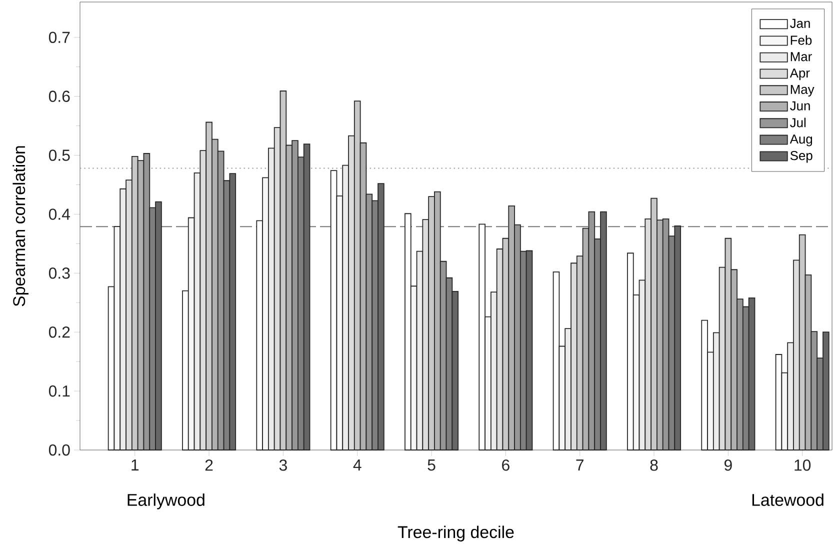  Describe the element at coordinates (59, 155) in the screenshot. I see `y-tick-label: 0.5` at that location.